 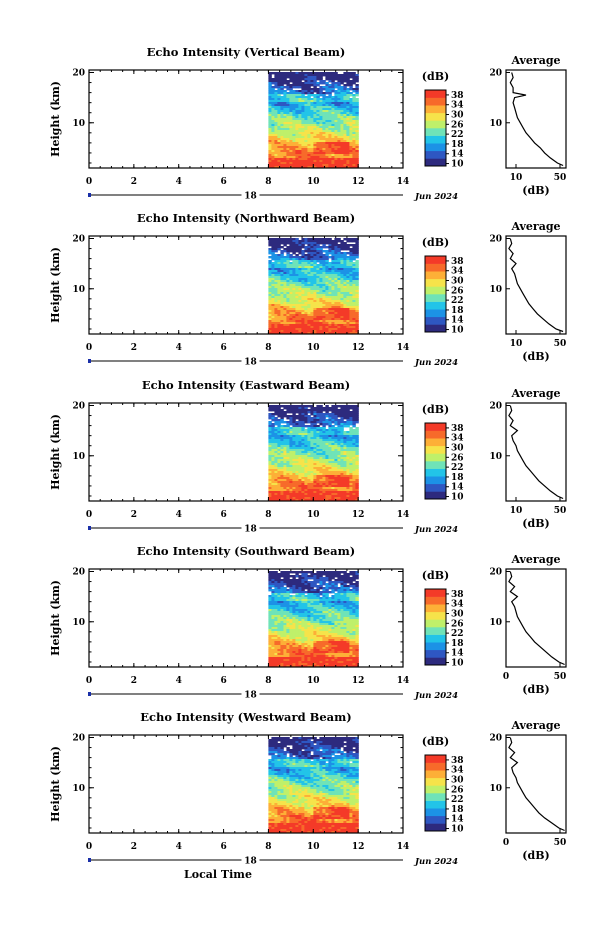 What do you see at coordinates (435, 427) in the screenshot?
I see `colorbar-segment` at bounding box center [435, 427].